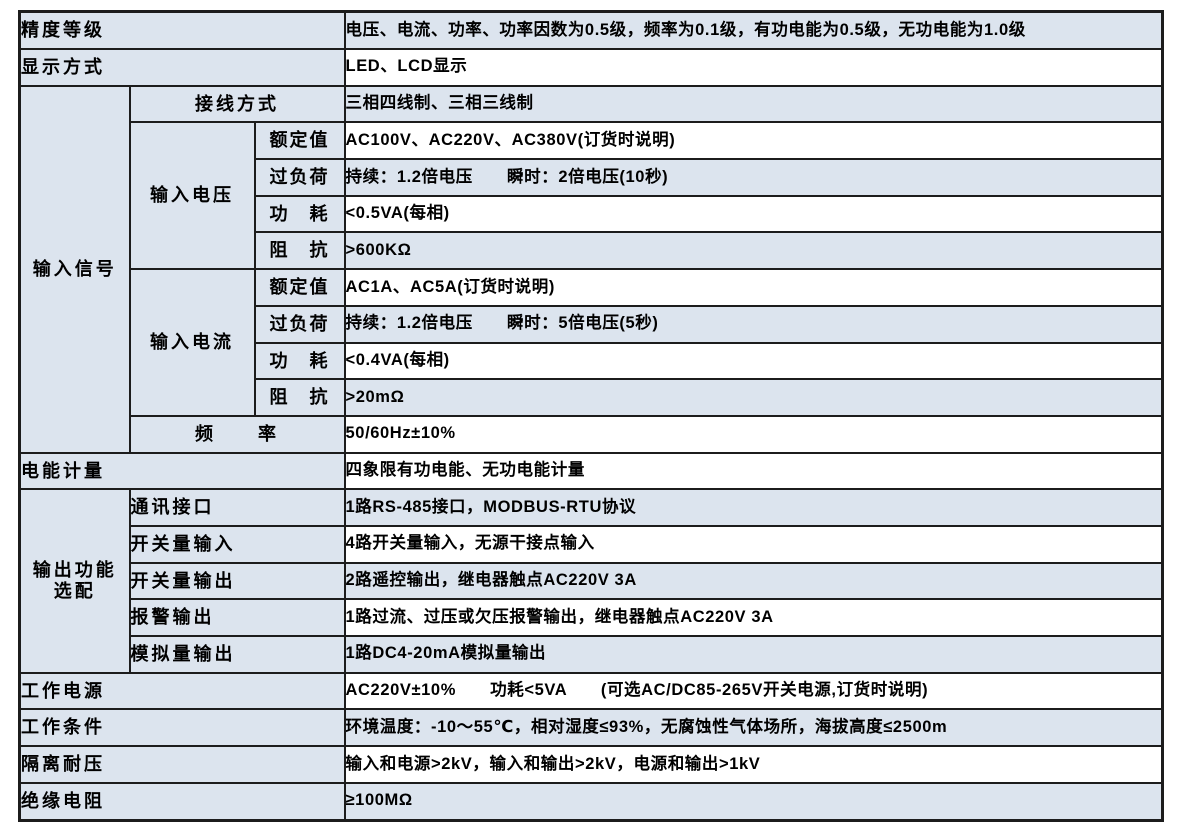 The height and width of the screenshot is (833, 1180). What do you see at coordinates (299, 141) in the screenshot?
I see `voltage-rated-label: 额定值` at bounding box center [299, 141].